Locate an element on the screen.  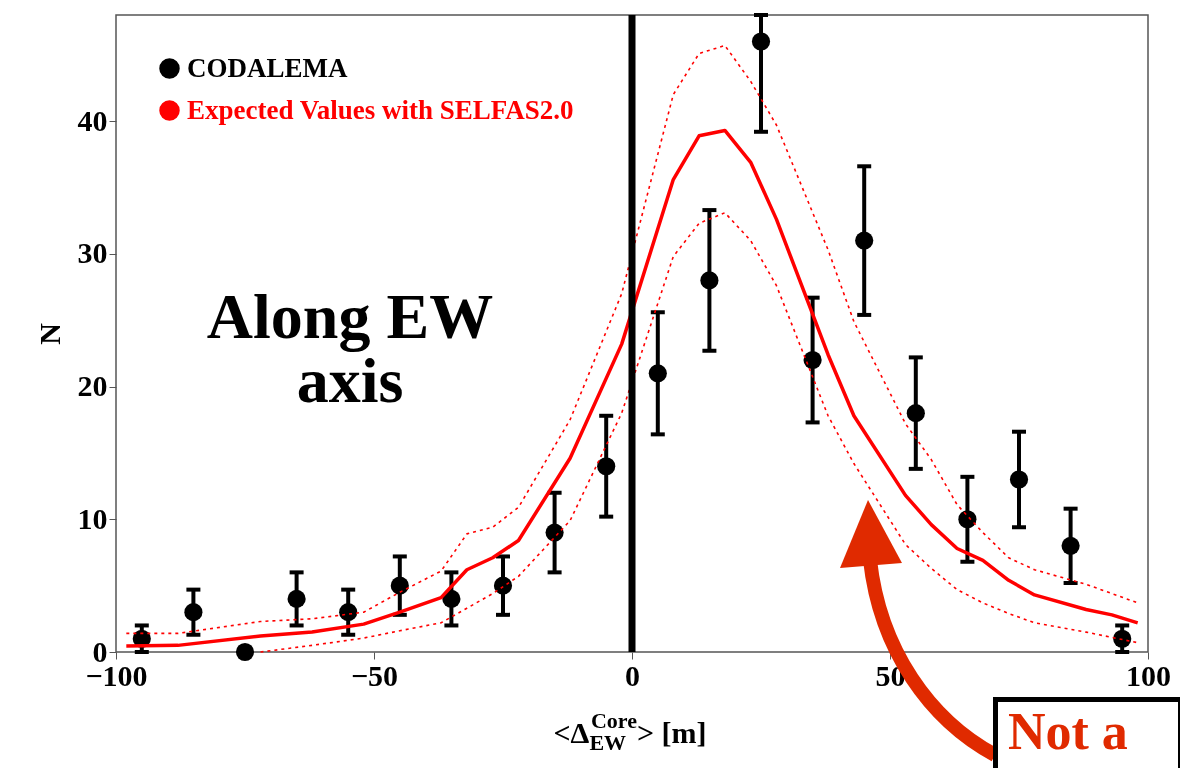
y-tick-label: 10 is located at coordinates (92, 518).